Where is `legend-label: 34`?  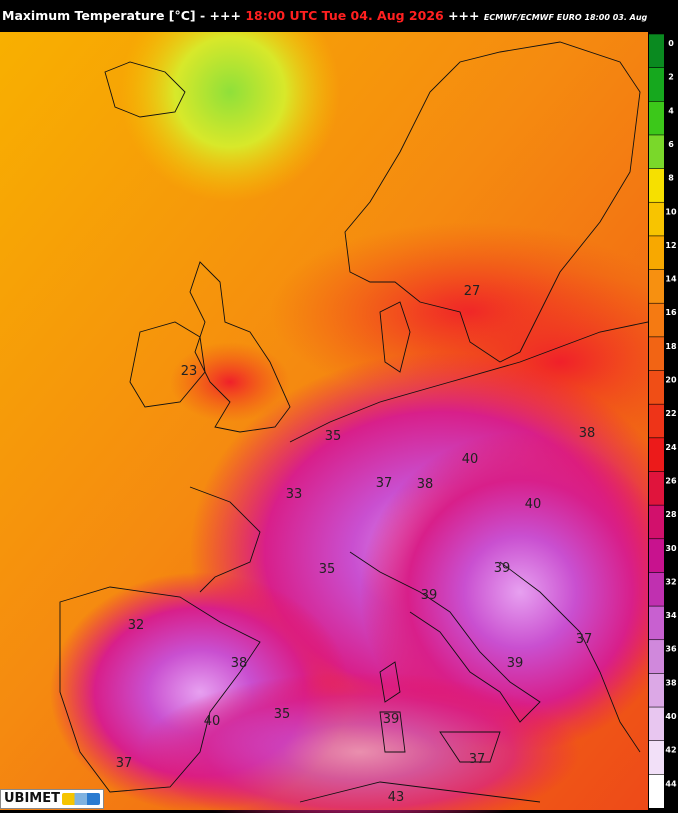
legend-label: 34 is located at coordinates (671, 615).